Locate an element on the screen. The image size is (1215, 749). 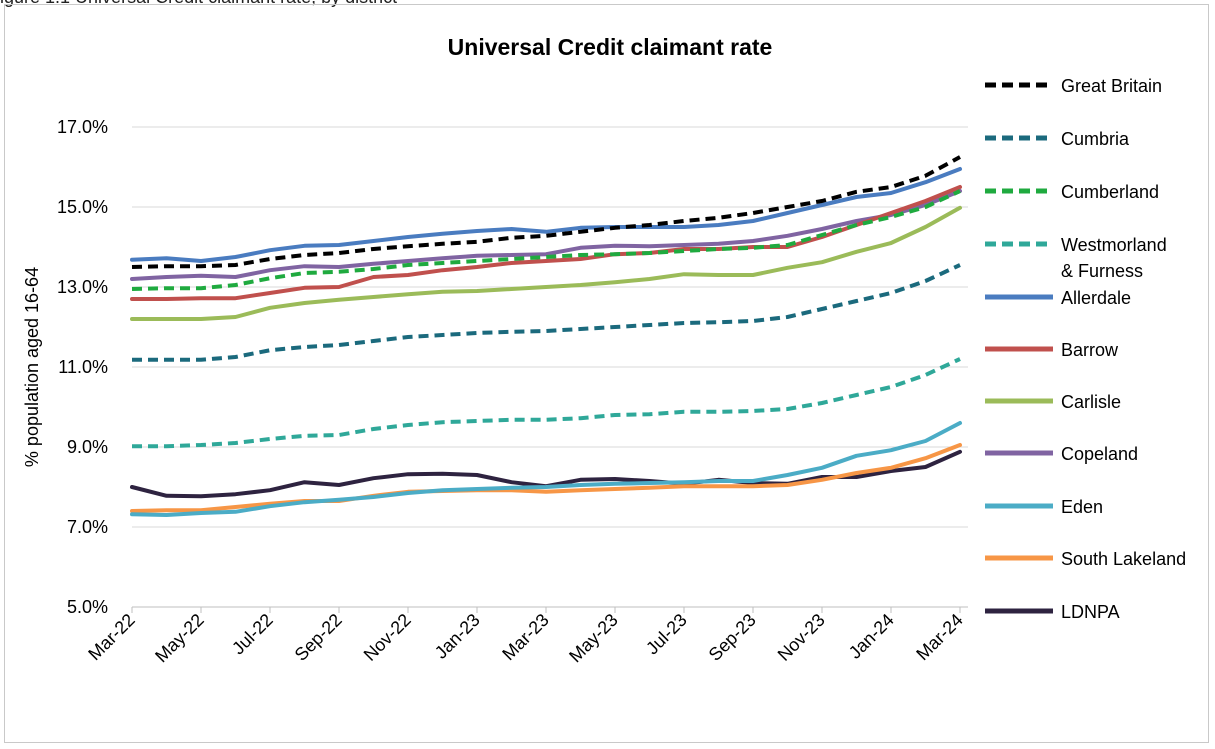
y-tick-label: 7.0% is located at coordinates (87, 527).